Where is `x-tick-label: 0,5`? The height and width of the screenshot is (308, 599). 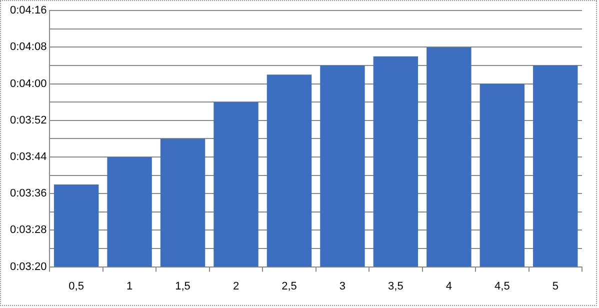
x-tick-label: 0,5 is located at coordinates (76, 286).